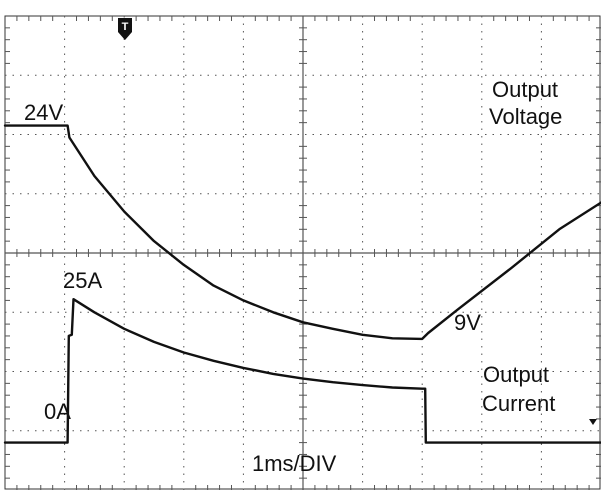  I want to click on current-peak-level-label: 25A, so click(82, 280).